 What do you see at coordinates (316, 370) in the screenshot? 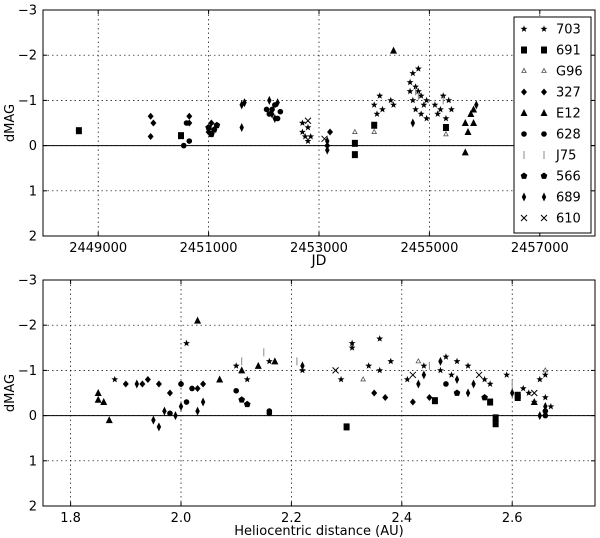
I see `bottom-series-E12` at bounding box center [316, 370].